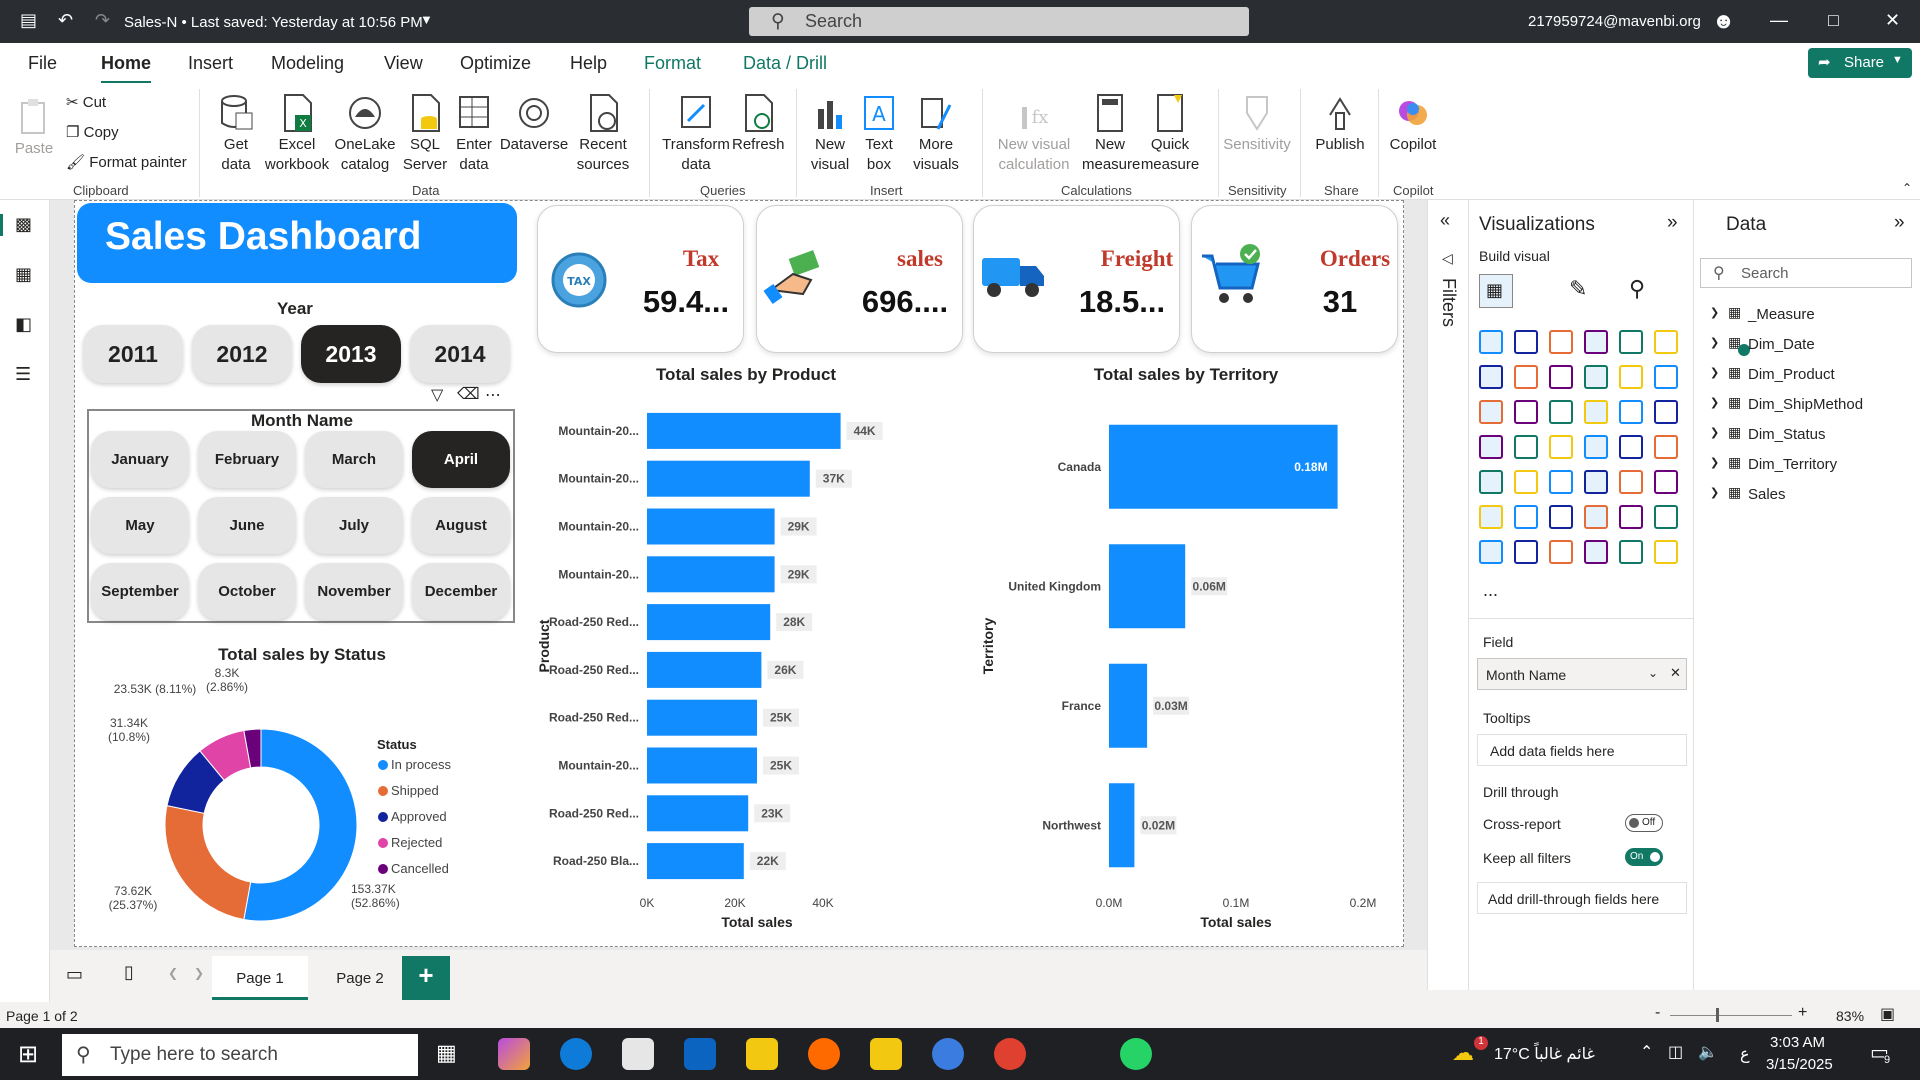 The image size is (1920, 1080). What do you see at coordinates (140, 591) in the screenshot?
I see `month-september-button: September` at bounding box center [140, 591].